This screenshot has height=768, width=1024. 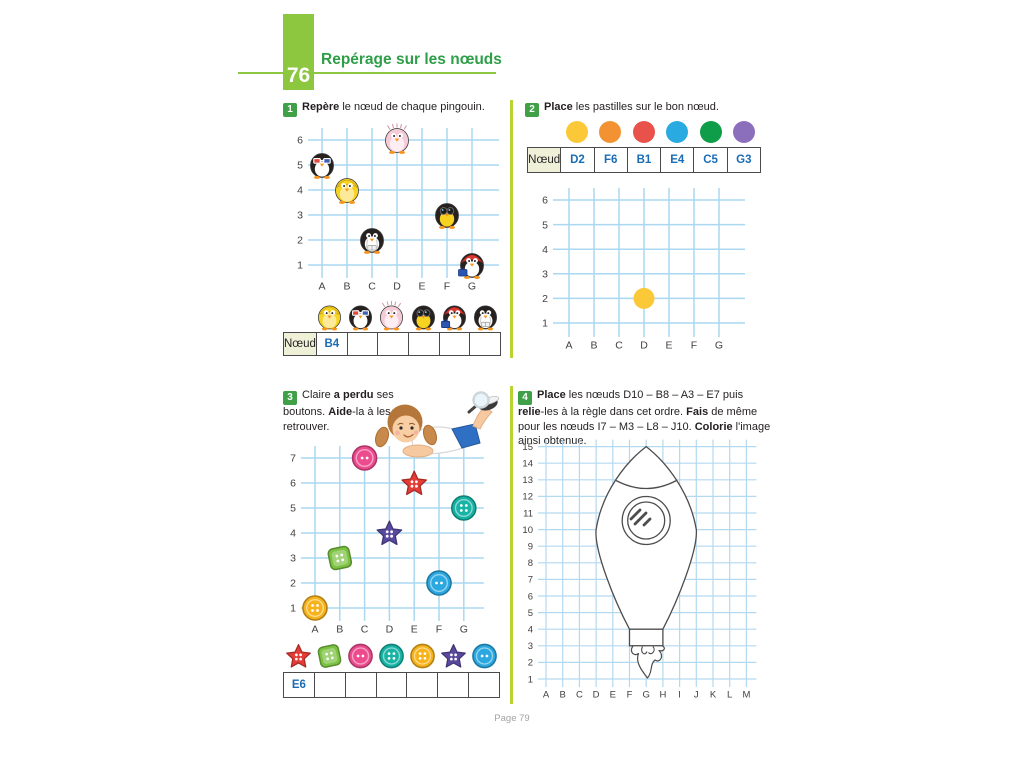 What do you see at coordinates (293, 609) in the screenshot?
I see `grid-row-label: 1` at bounding box center [293, 609].